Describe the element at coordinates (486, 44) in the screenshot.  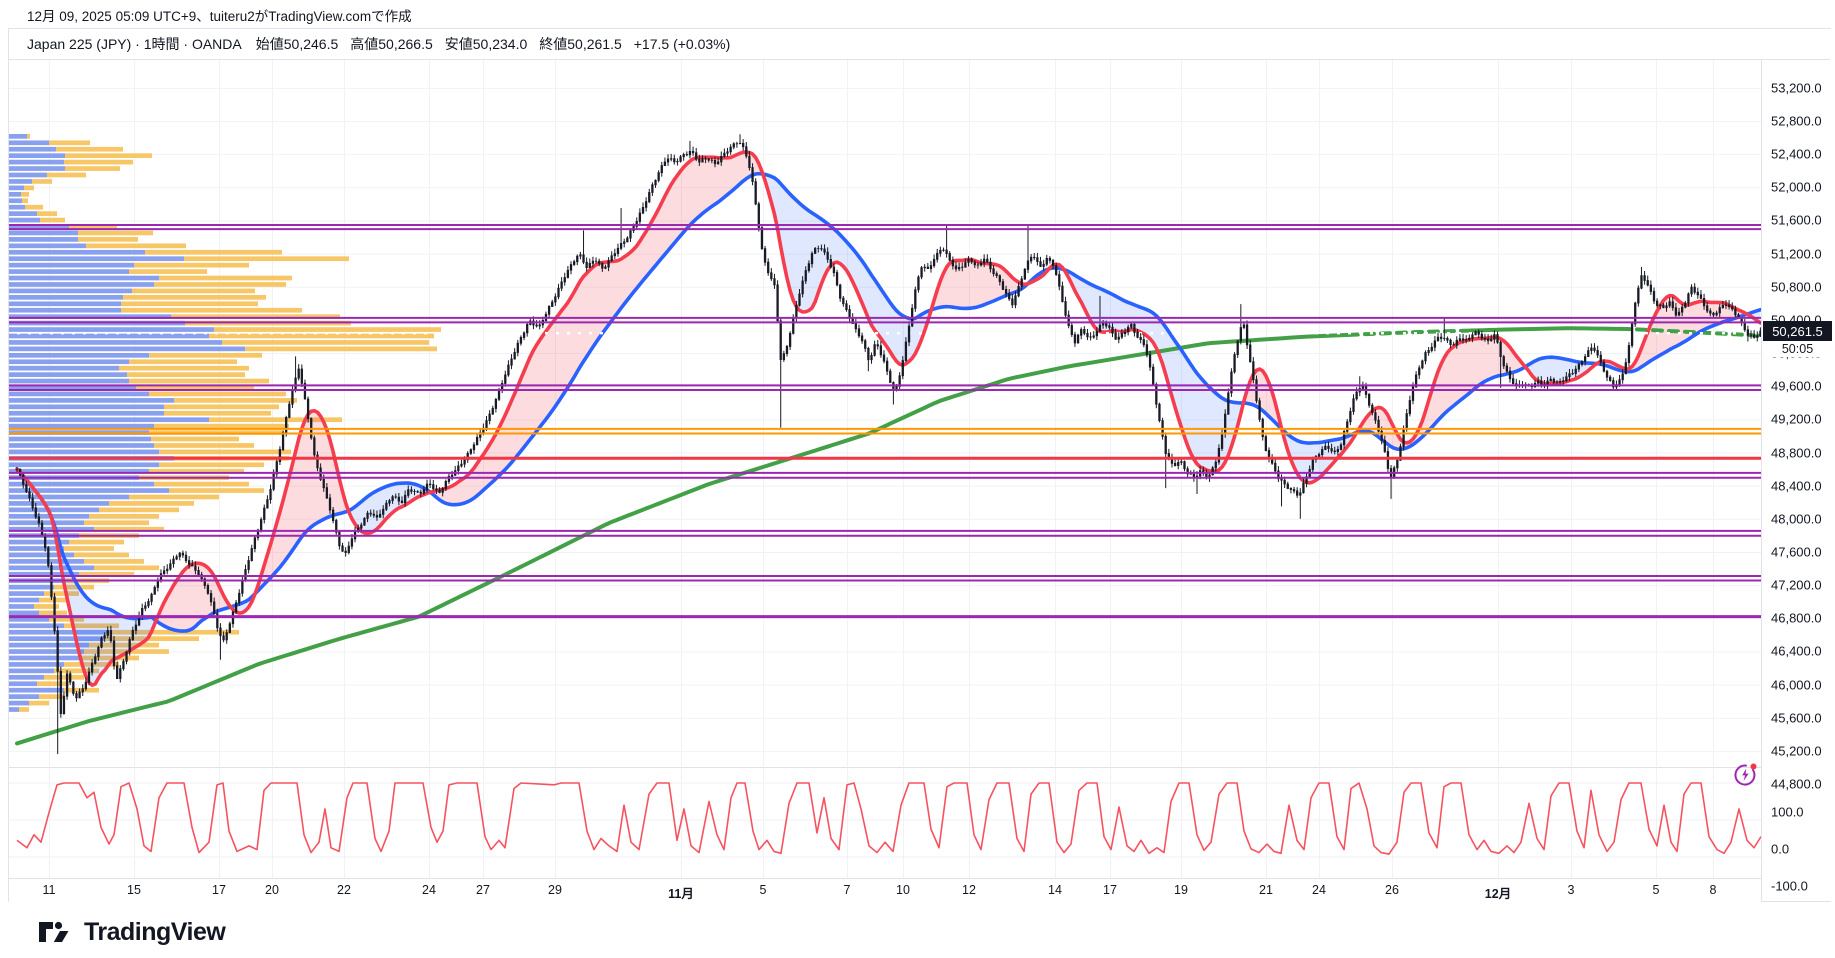
I see `ohlc-low: 安値50,234.0` at that location.